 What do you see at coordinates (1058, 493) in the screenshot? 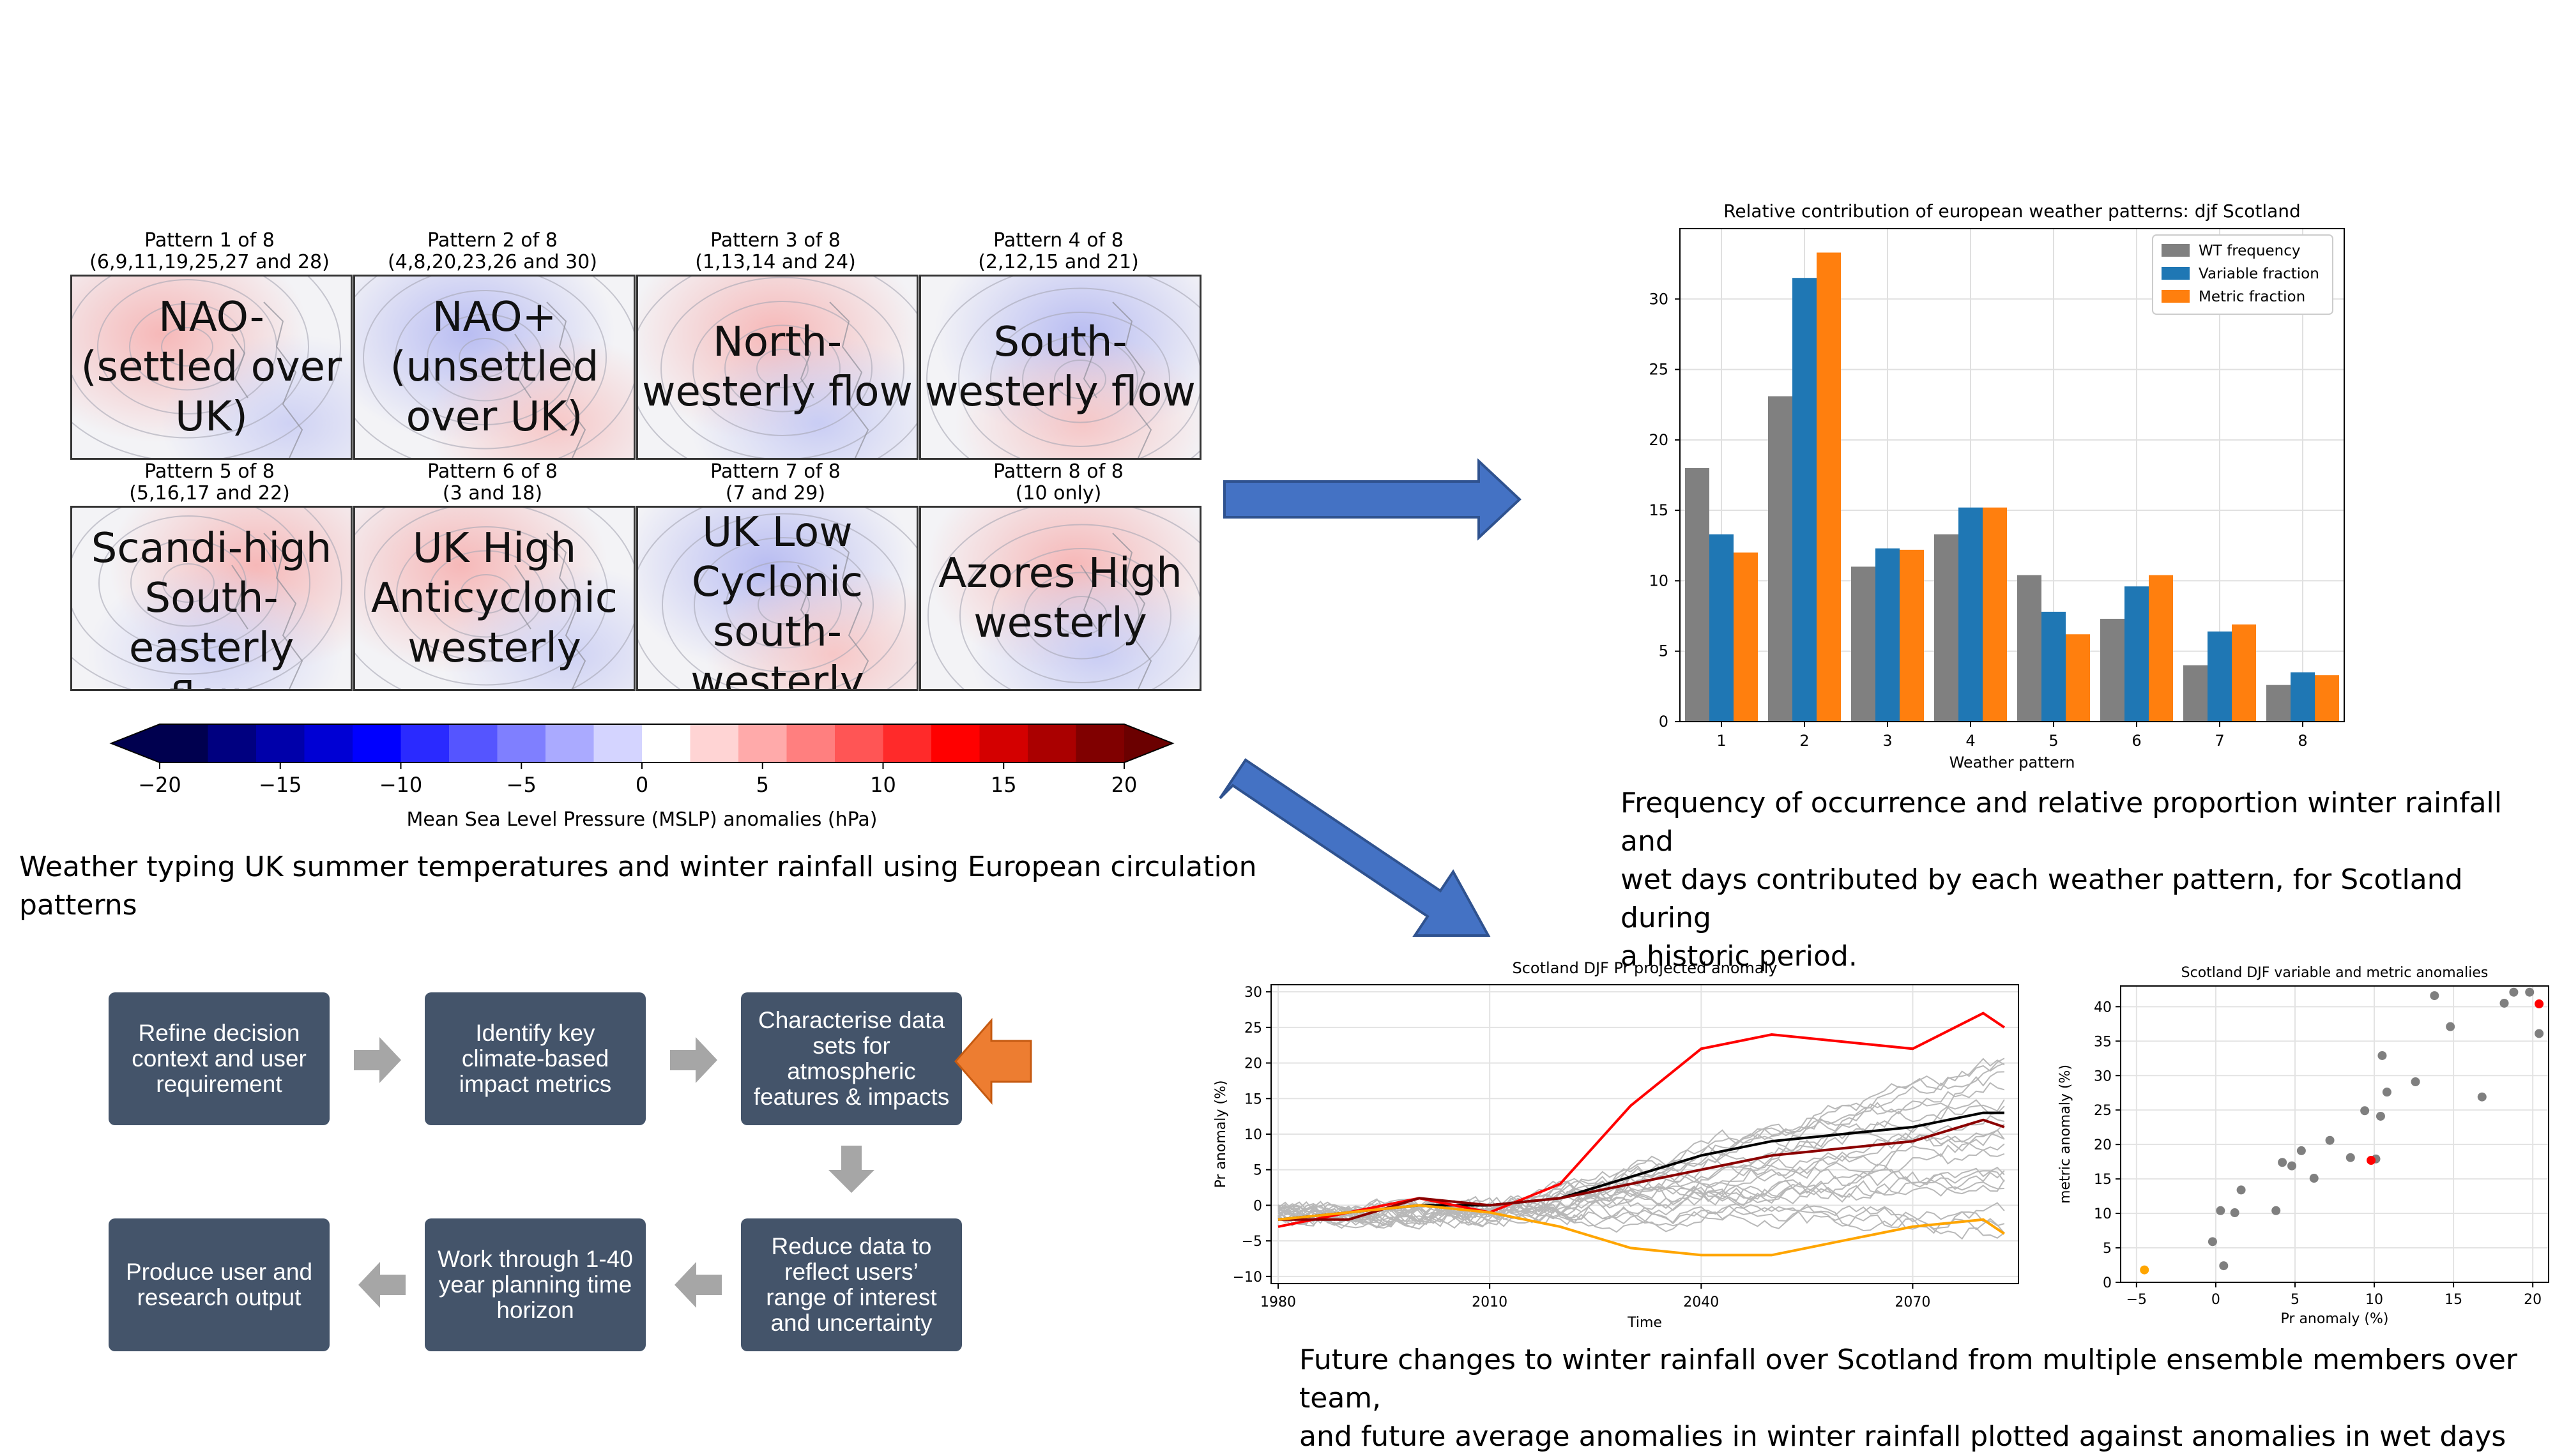
I see `pattern-members: (10 only)` at bounding box center [1058, 493].